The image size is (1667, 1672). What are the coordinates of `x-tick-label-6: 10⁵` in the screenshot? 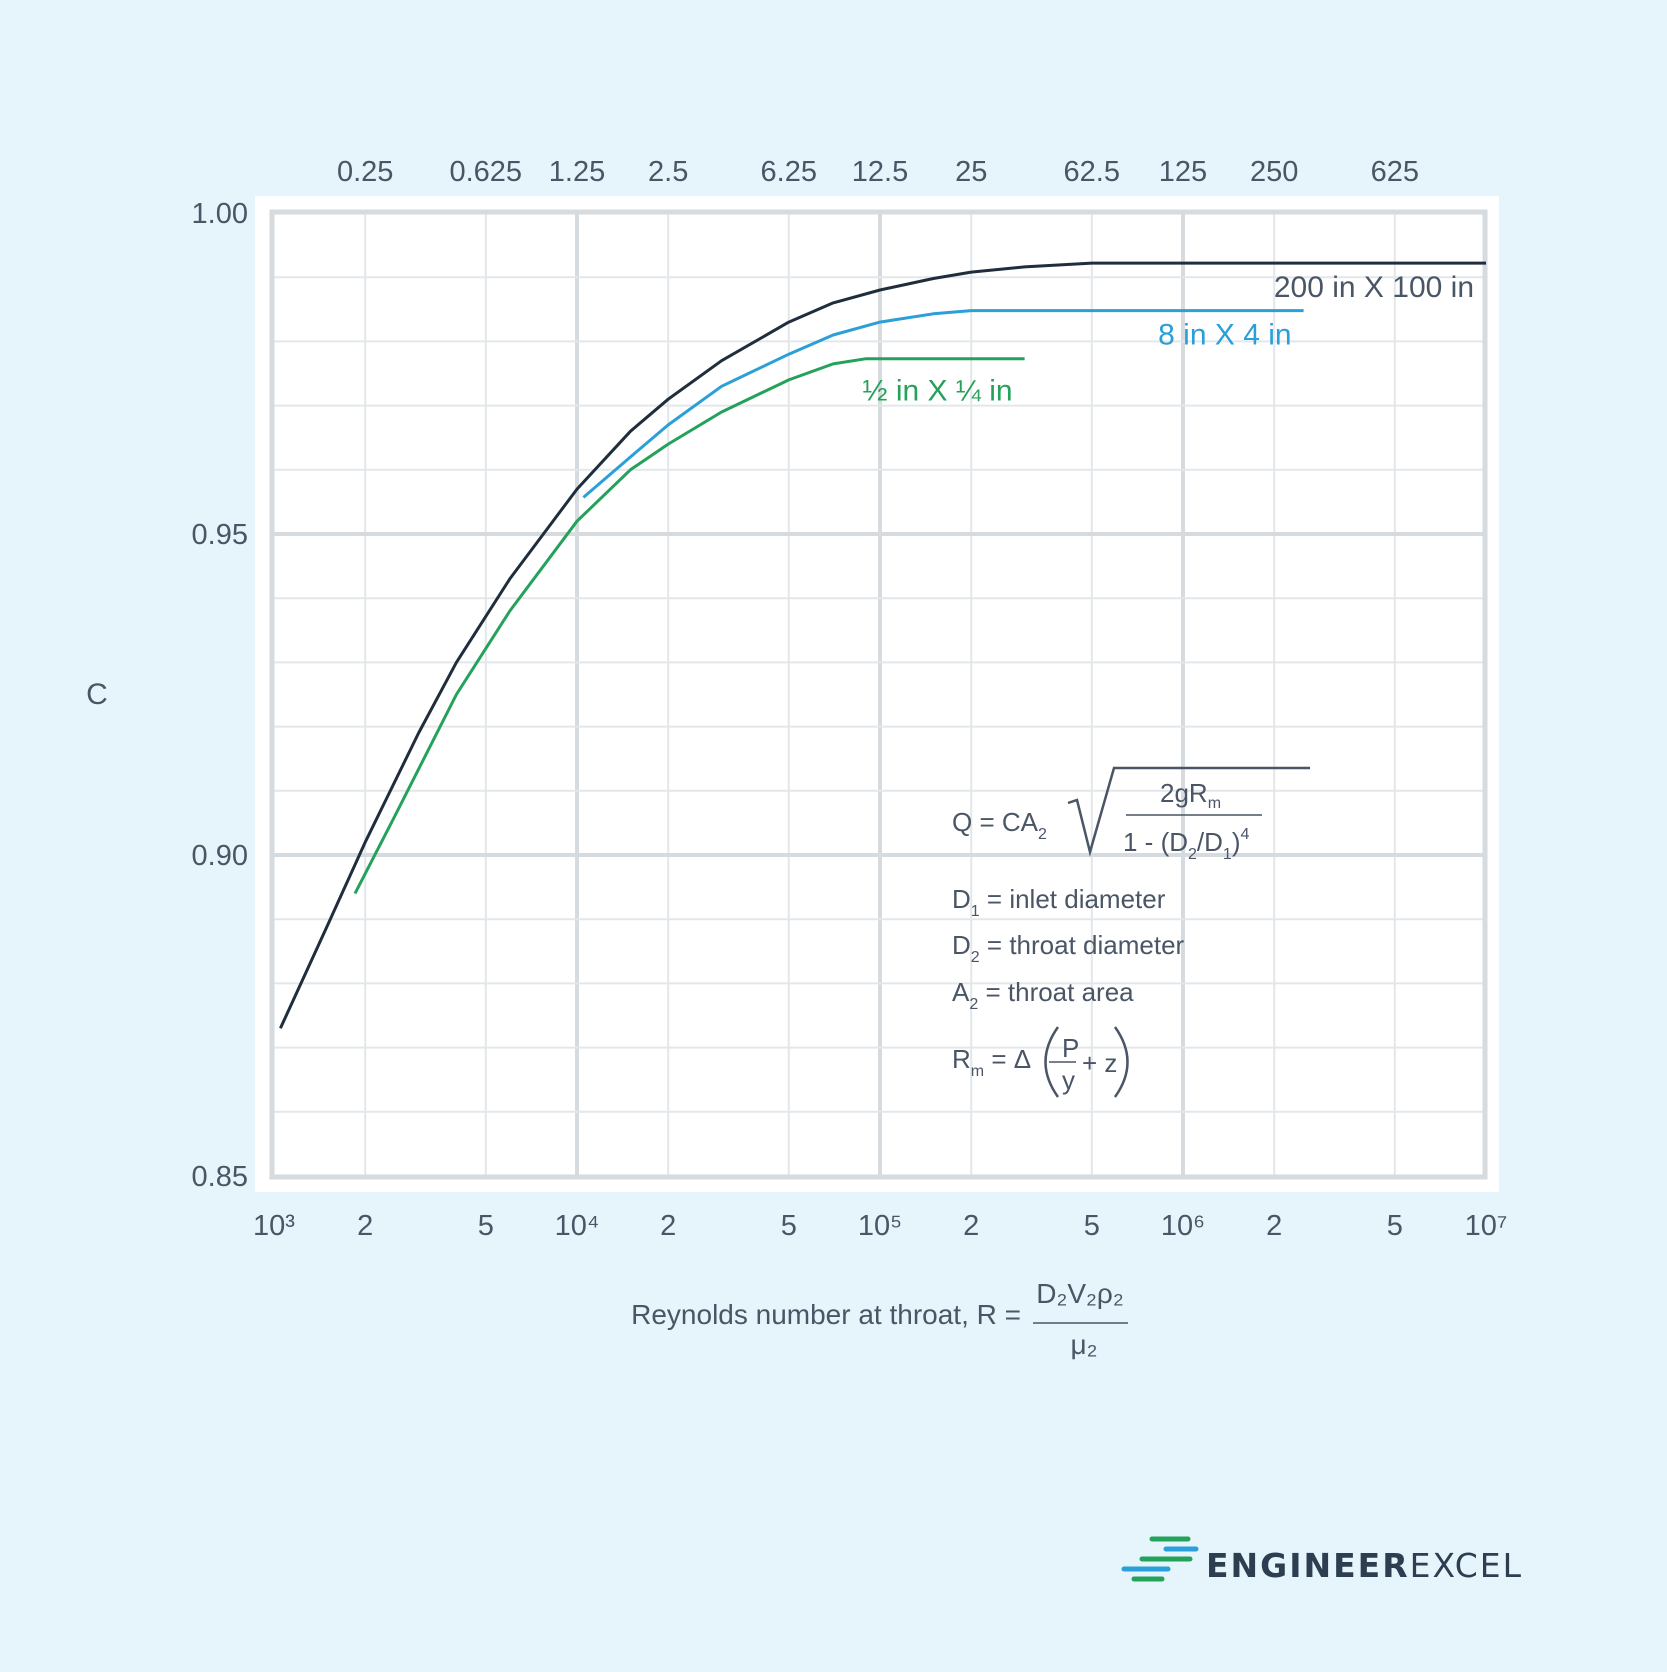 It's located at (880, 1226).